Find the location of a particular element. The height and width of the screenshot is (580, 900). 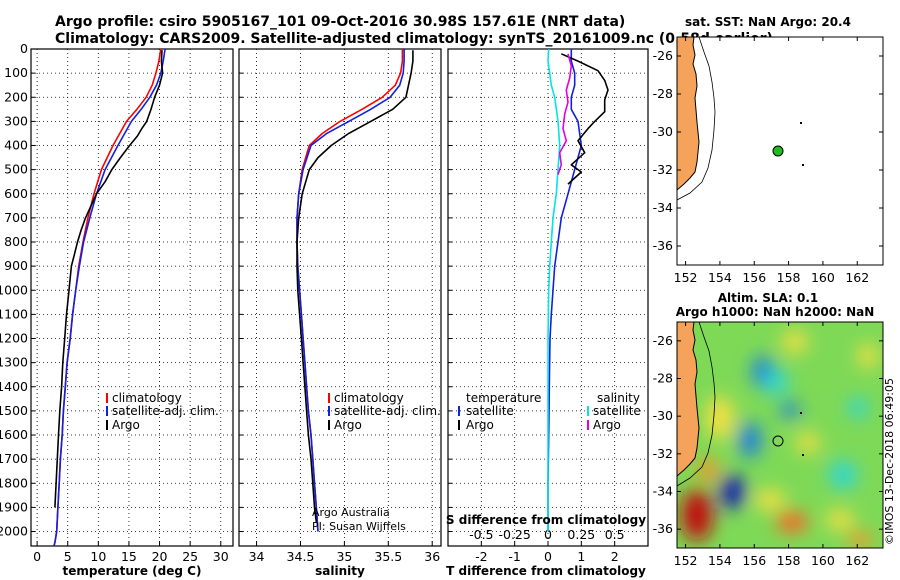

x-tick-label: -1 is located at coordinates (514, 556).